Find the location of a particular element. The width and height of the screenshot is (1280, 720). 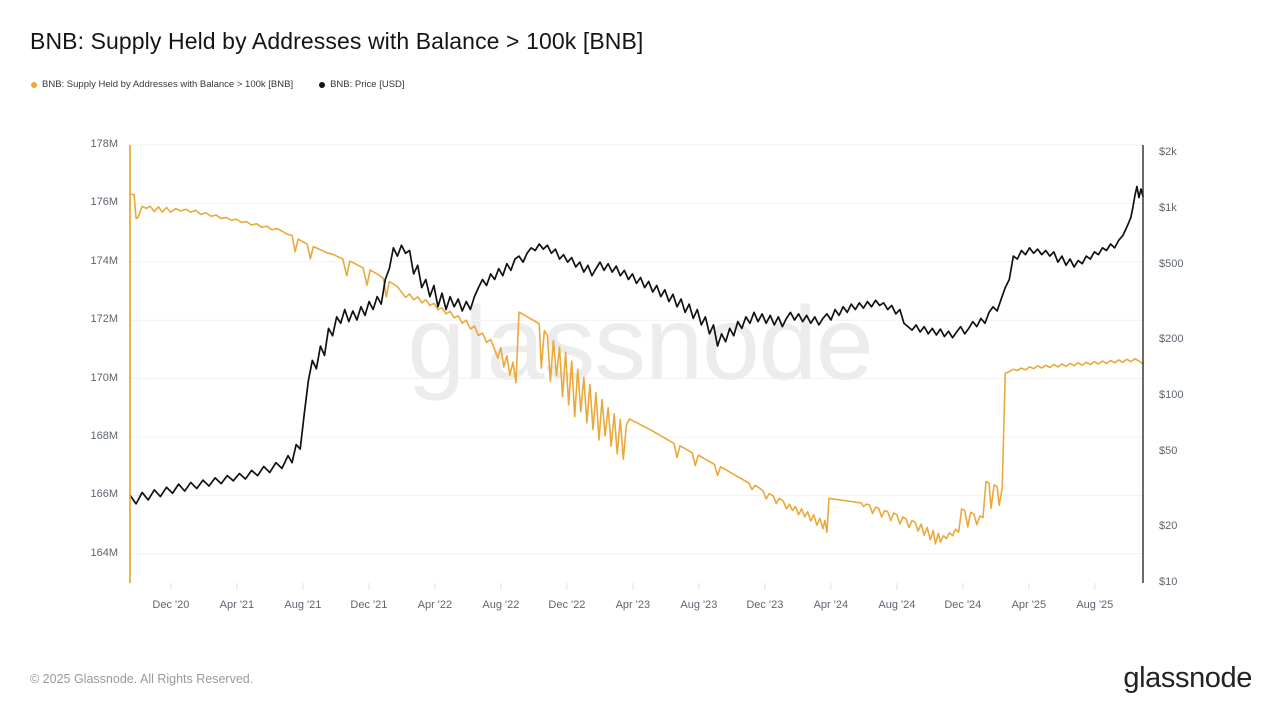

y-axis-left-tick-label: 170M is located at coordinates (104, 377).